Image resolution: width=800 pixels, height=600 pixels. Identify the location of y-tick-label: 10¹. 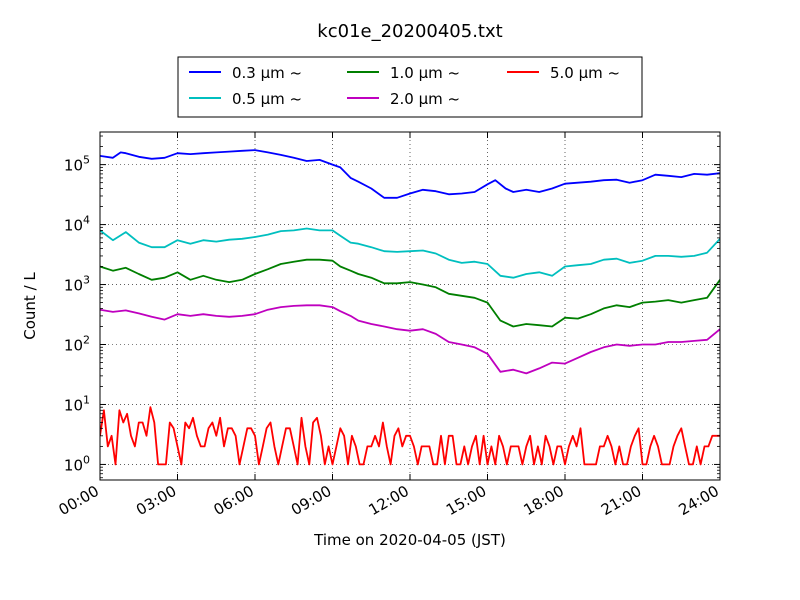
(77, 403).